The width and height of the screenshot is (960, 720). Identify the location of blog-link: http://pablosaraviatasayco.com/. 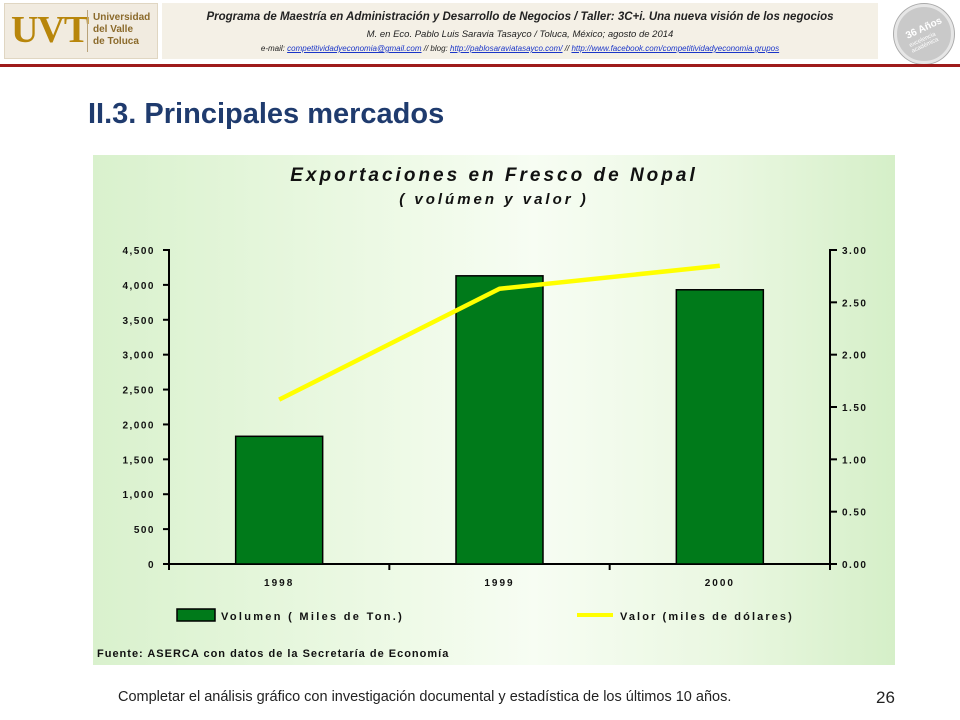
(506, 48).